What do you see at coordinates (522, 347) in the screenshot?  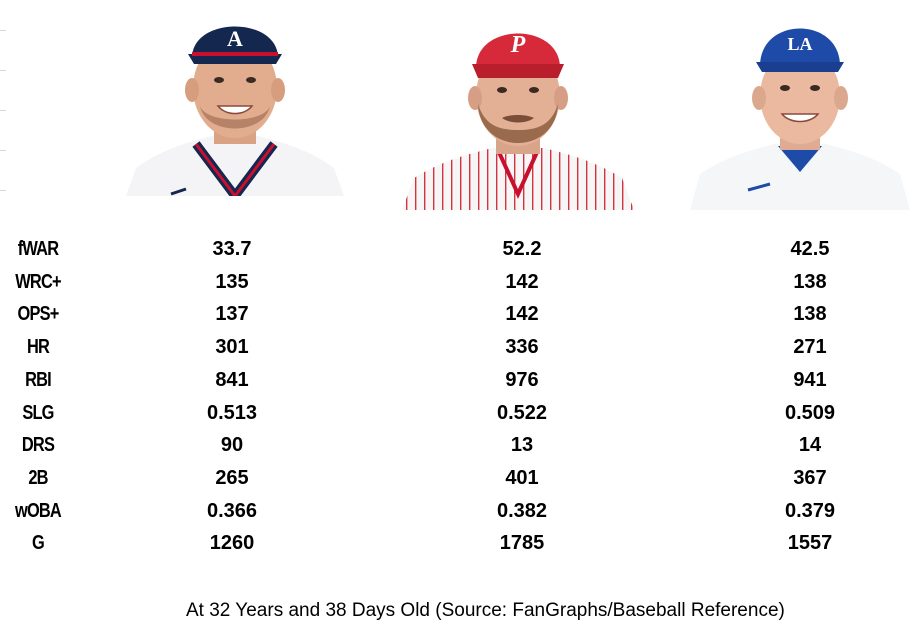 I see `stat-value: 336` at bounding box center [522, 347].